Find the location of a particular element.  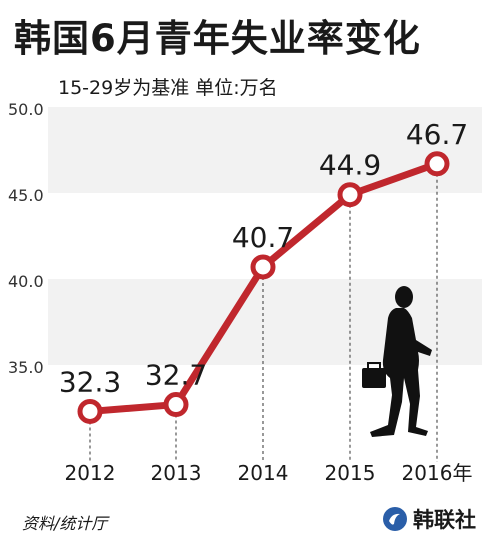

agency-credit: 韩联社 is located at coordinates (429, 519).